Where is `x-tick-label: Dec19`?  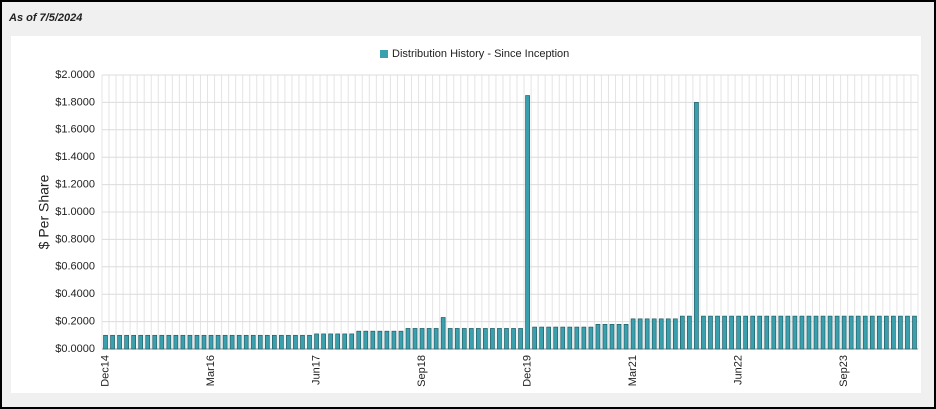
x-tick-label: Dec19 is located at coordinates (527, 371).